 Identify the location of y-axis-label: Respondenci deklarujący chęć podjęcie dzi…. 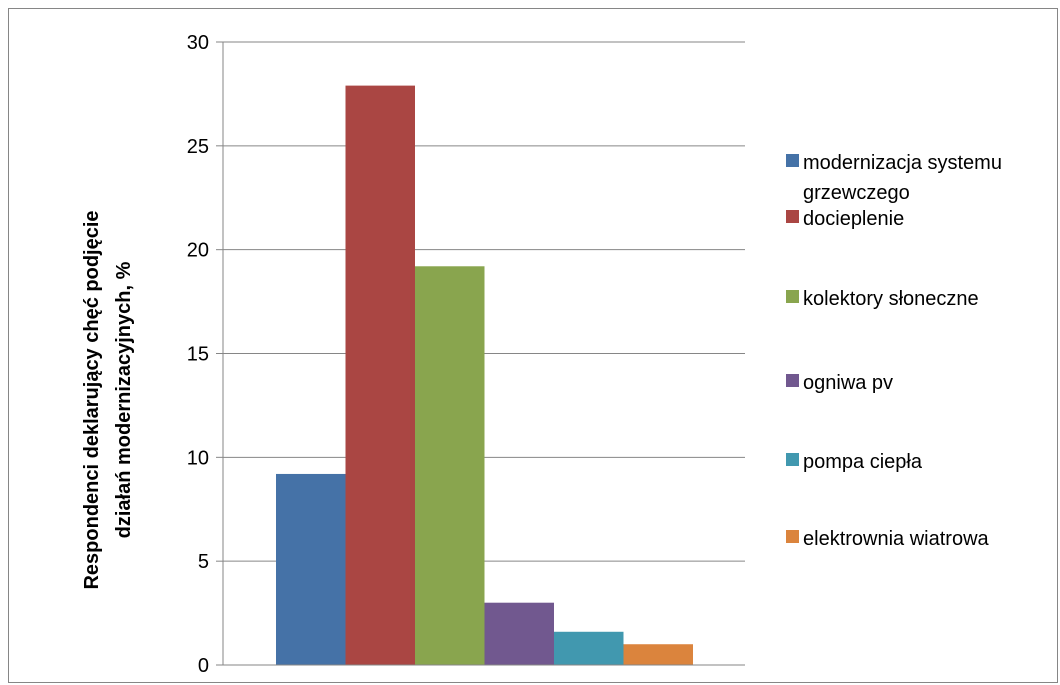
(108, 399).